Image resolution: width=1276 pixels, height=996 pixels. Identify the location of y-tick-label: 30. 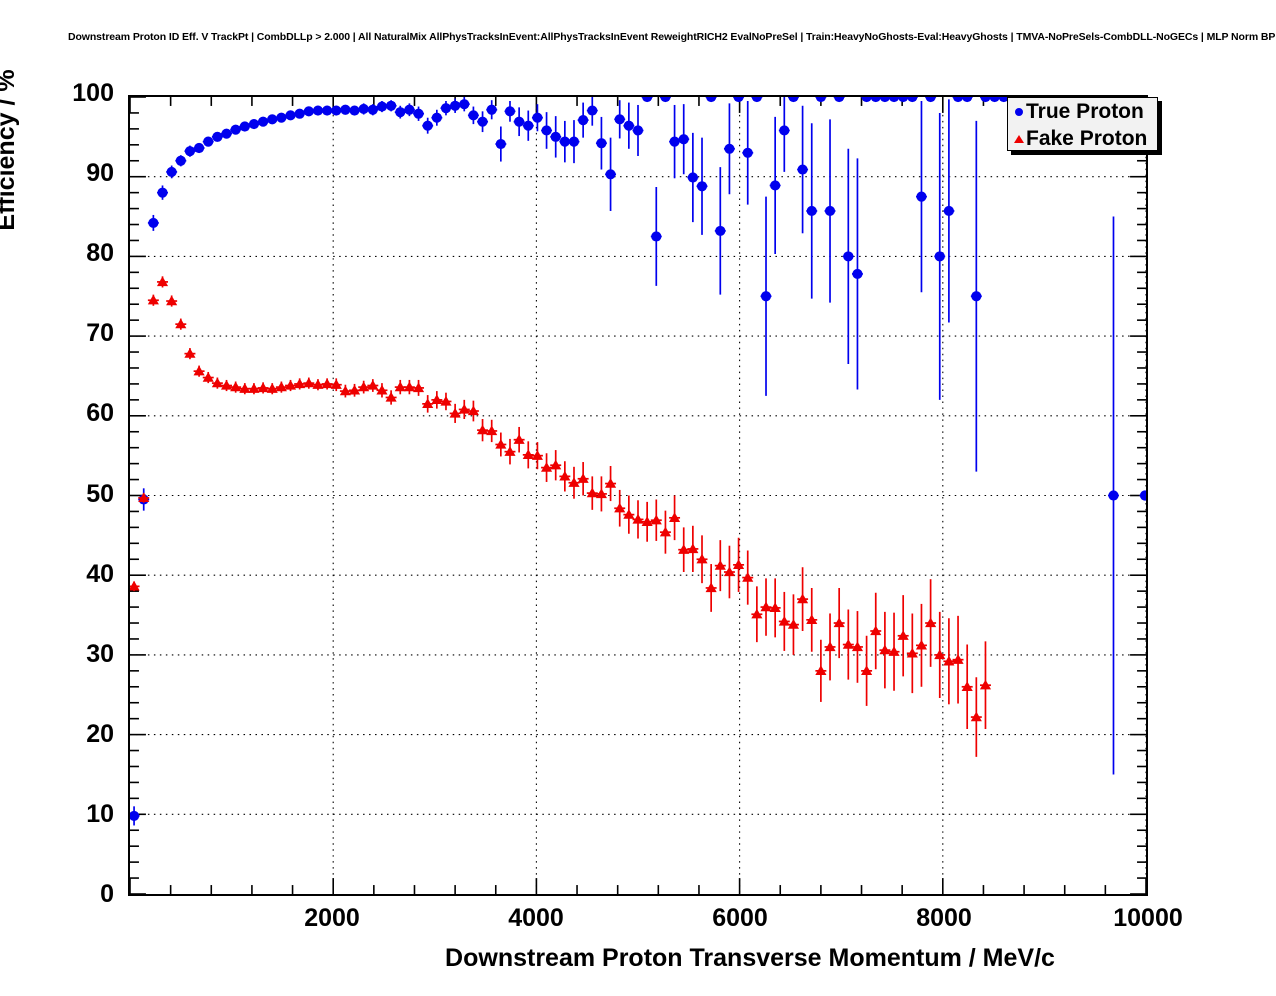
(100, 653).